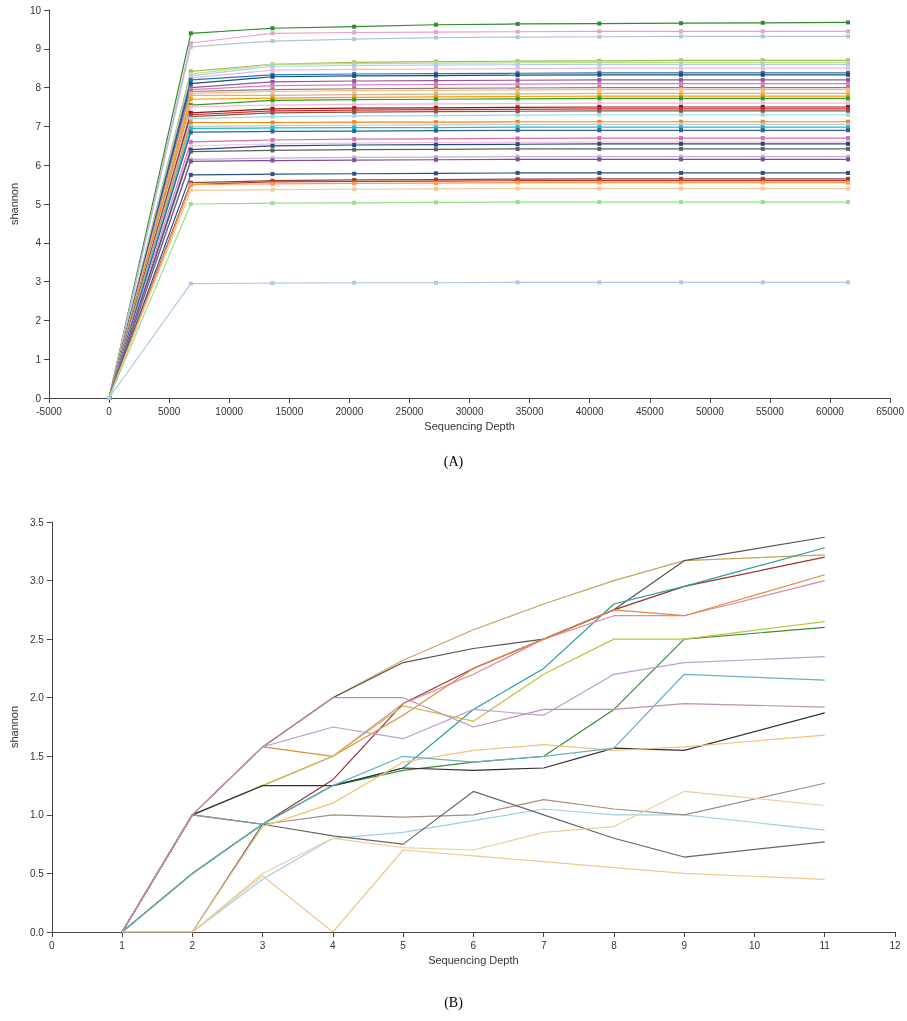  What do you see at coordinates (262, 945) in the screenshot?
I see `x-tick-label: 3` at bounding box center [262, 945].